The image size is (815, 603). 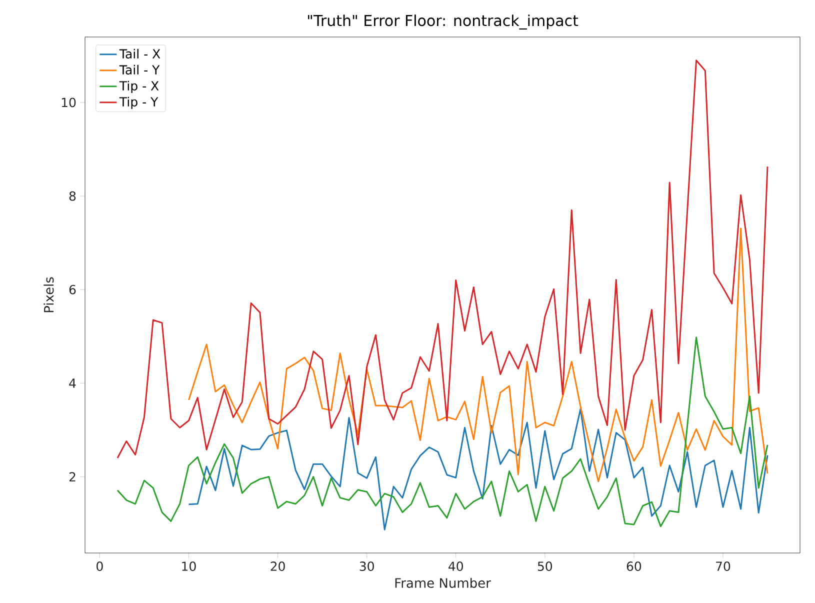 What do you see at coordinates (277, 566) in the screenshot?
I see `x-tick-label: 20` at bounding box center [277, 566].